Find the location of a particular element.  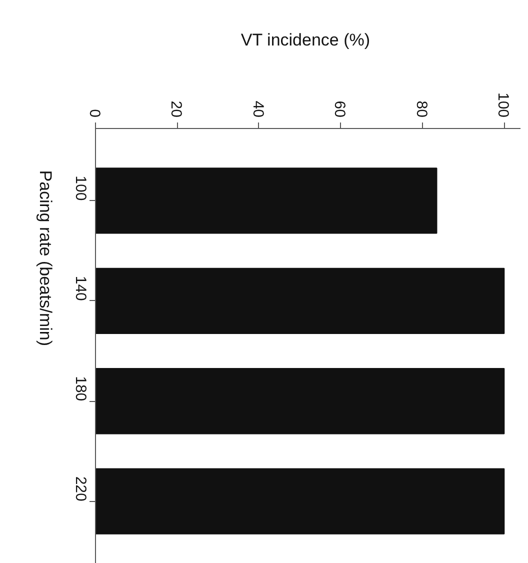

y-tick-label: 180 is located at coordinates (80, 389).